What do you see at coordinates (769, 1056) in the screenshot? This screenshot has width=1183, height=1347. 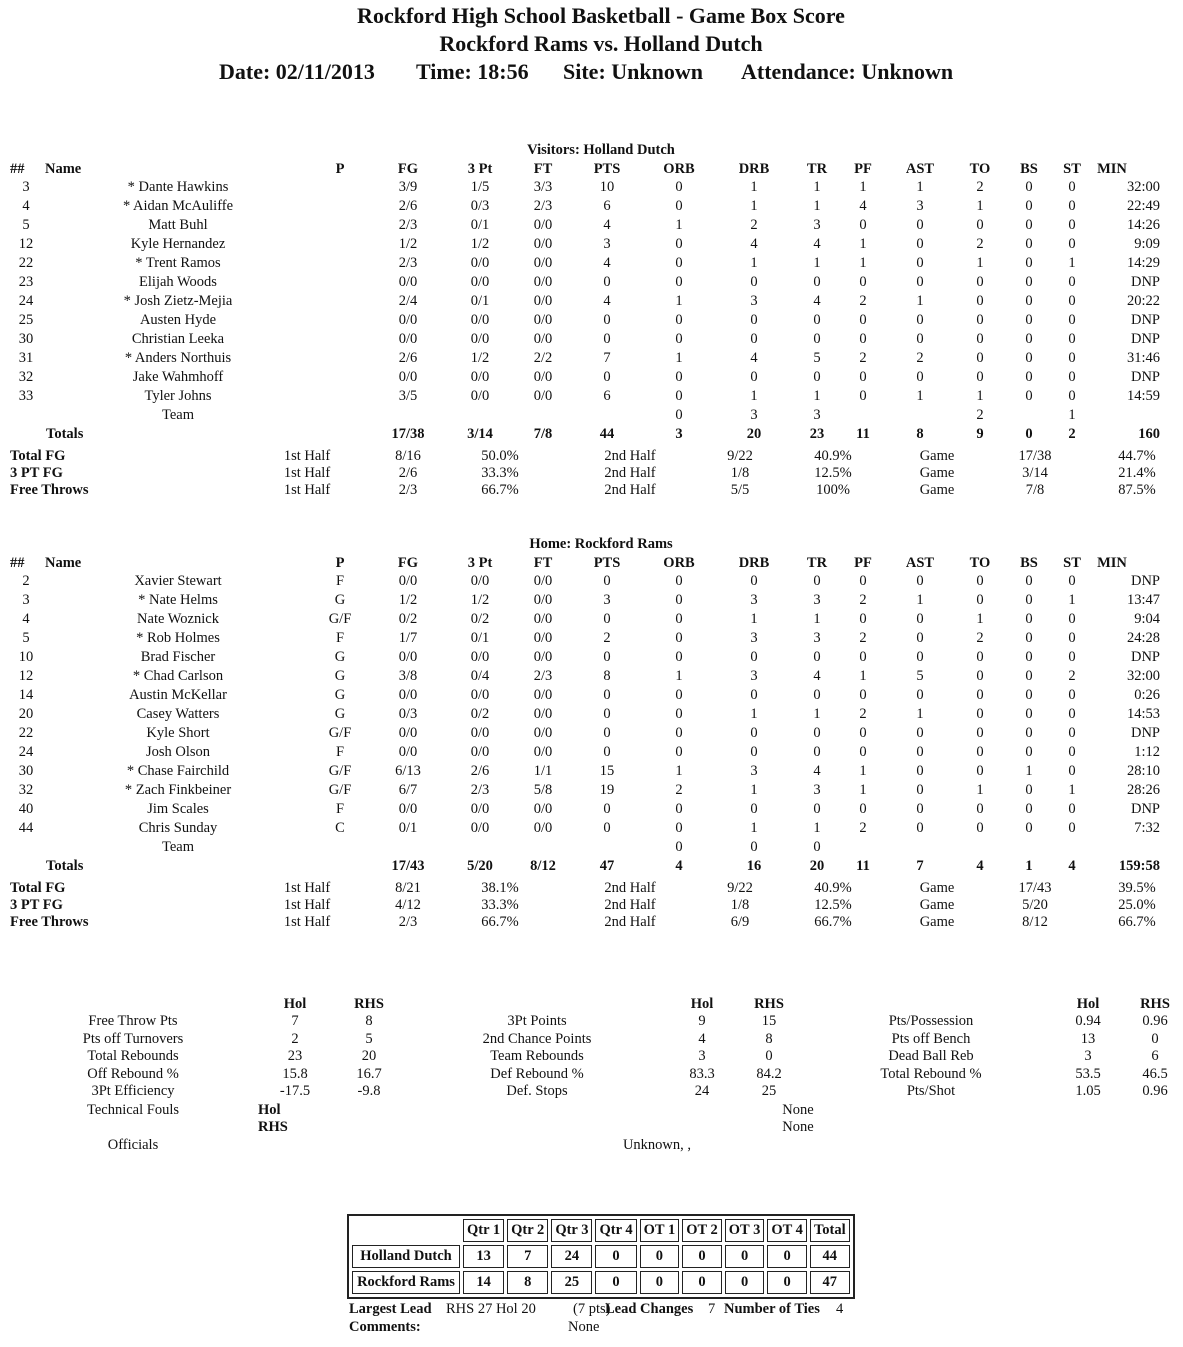 I see `stat-value: 0` at bounding box center [769, 1056].